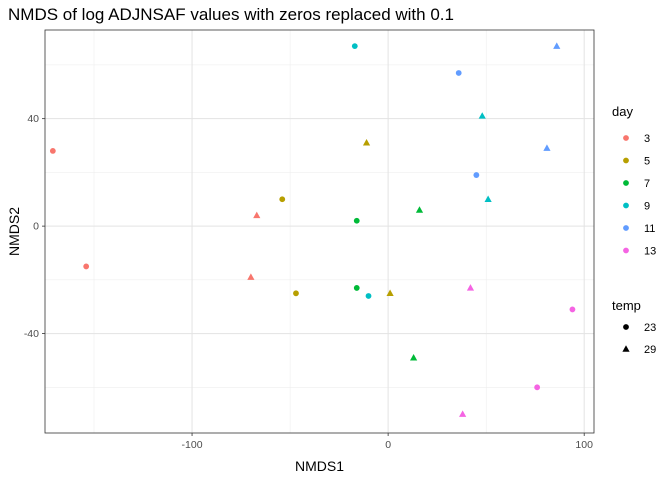  Describe the element at coordinates (634, 181) in the screenshot. I see `legend-day: day 3 5 7 9 11 13` at that location.